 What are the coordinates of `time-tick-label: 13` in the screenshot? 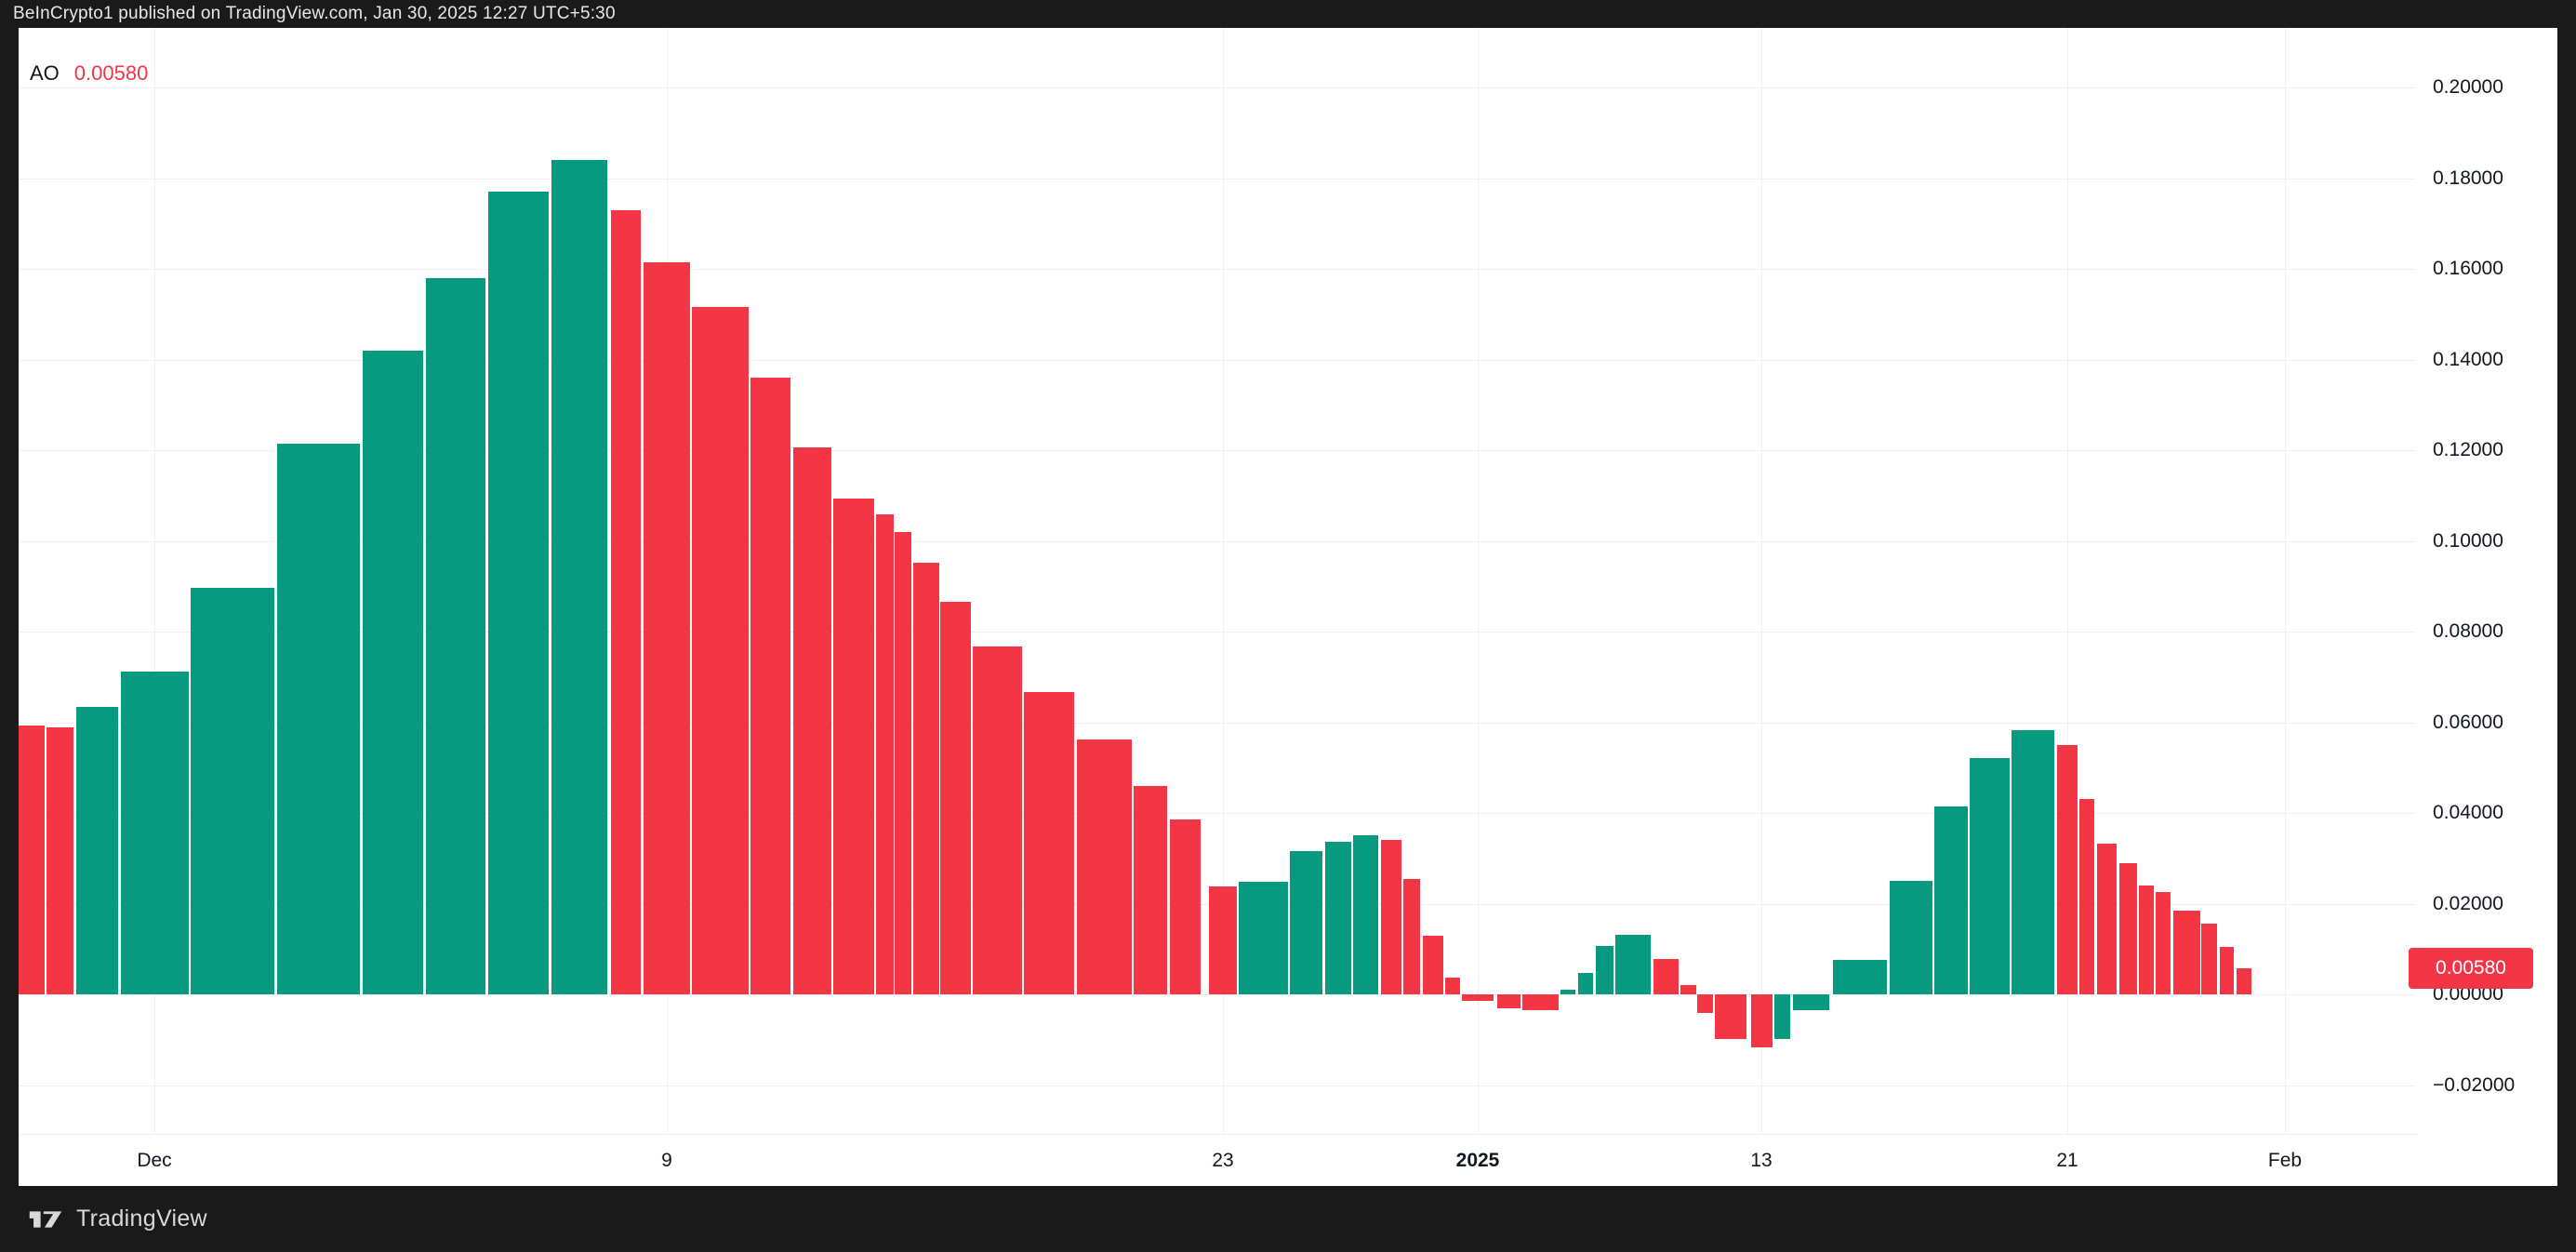 It's located at (1761, 1160).